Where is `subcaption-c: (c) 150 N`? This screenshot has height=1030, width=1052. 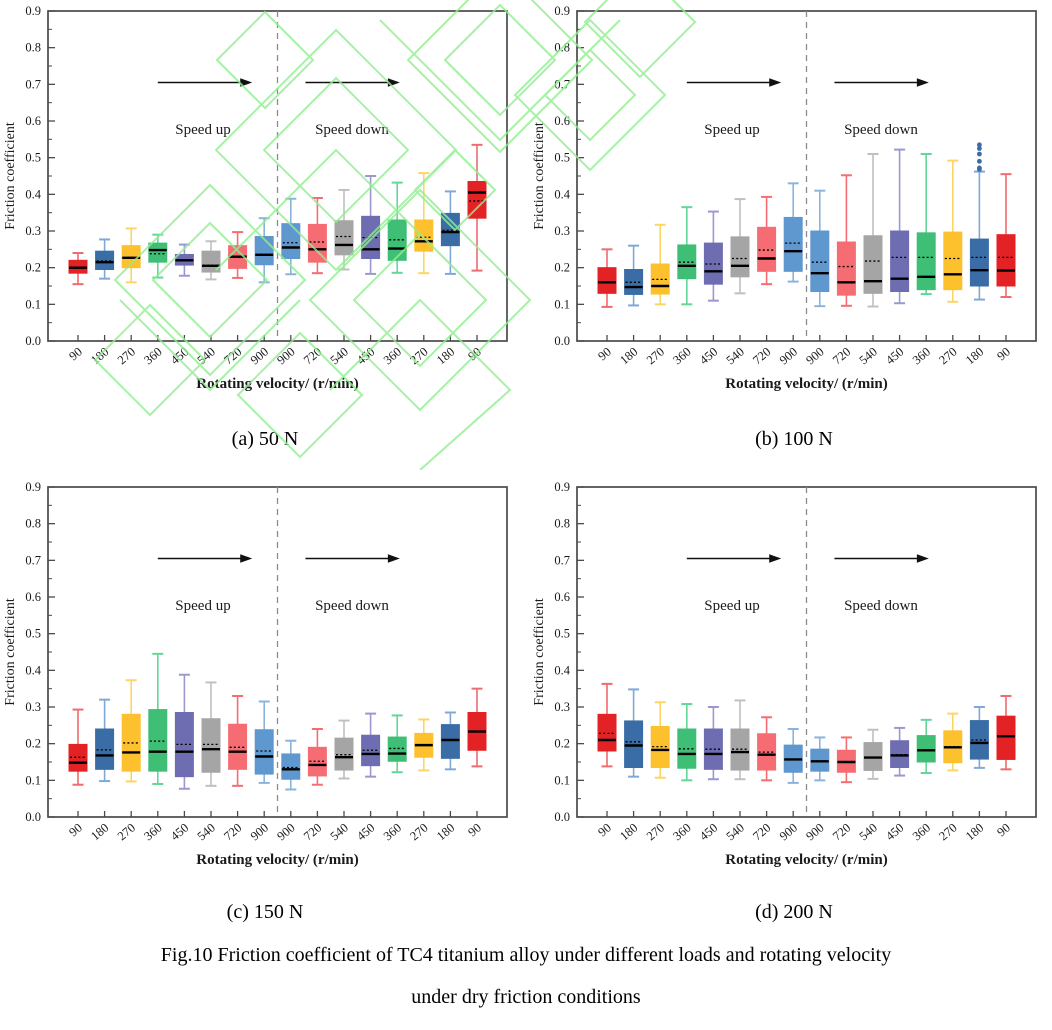 subcaption-c: (c) 150 N is located at coordinates (265, 912).